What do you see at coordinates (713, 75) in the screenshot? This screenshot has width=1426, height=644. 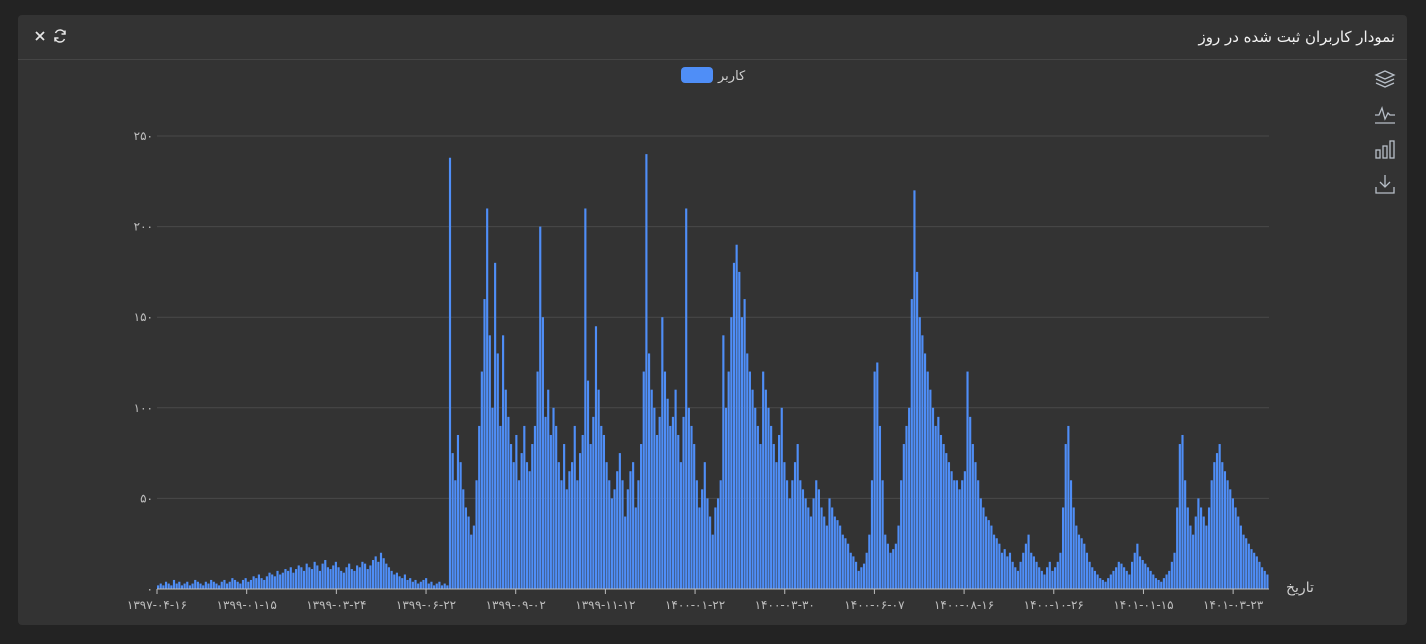 I see `legend: کاربر` at bounding box center [713, 75].